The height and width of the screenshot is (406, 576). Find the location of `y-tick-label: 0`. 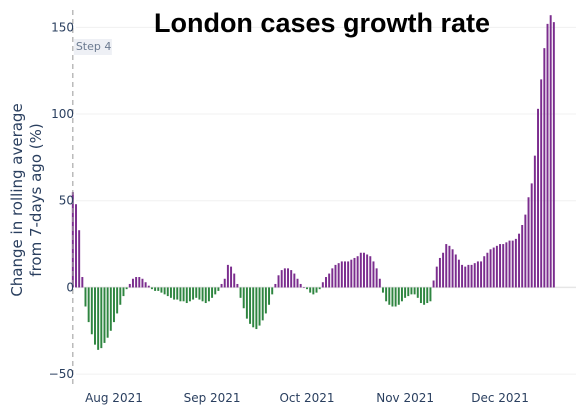

y-tick-label: 0 is located at coordinates (70, 287).